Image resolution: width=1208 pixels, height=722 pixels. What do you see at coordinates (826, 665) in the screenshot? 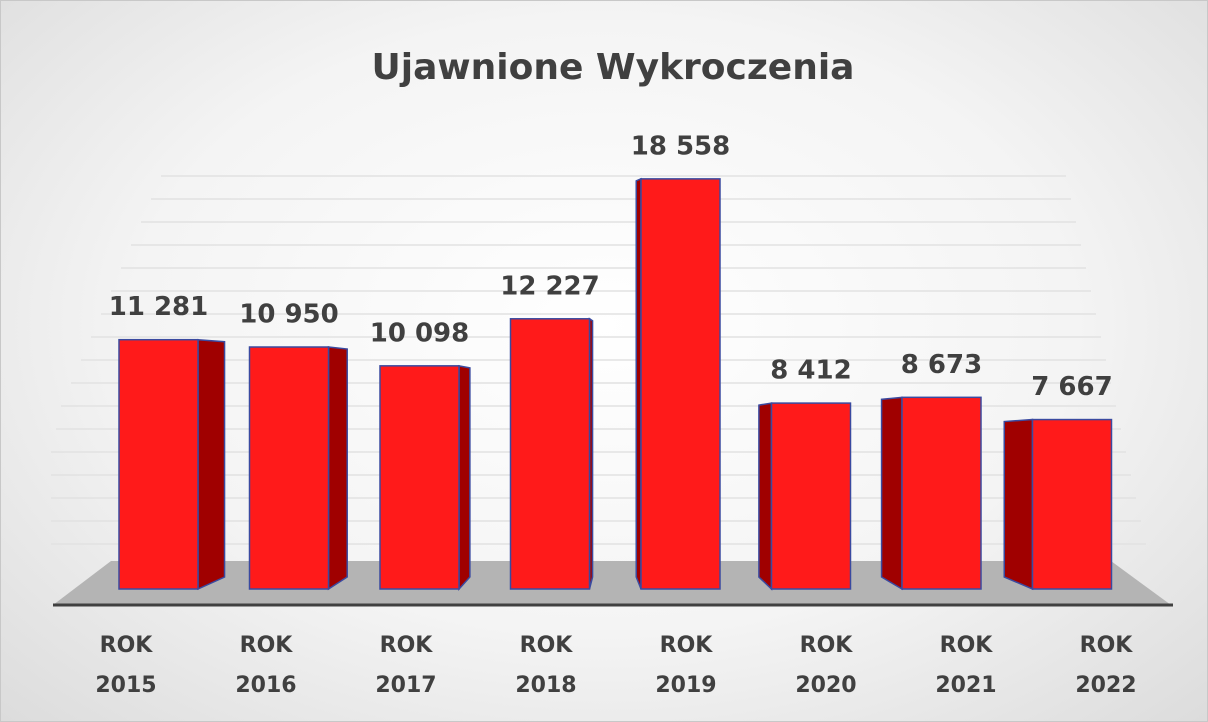
I see `x-tick-label: ROK 2020` at bounding box center [826, 665].